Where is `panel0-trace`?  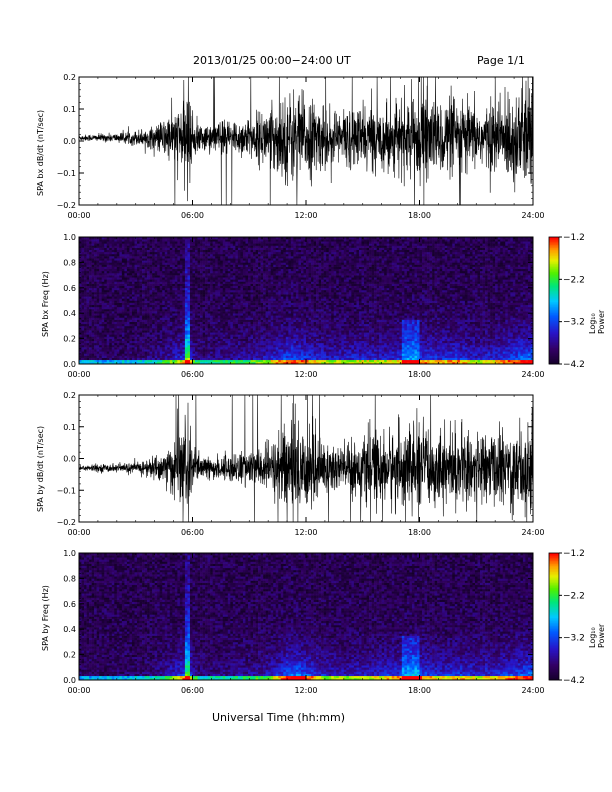
panel0-trace is located at coordinates (306, 141).